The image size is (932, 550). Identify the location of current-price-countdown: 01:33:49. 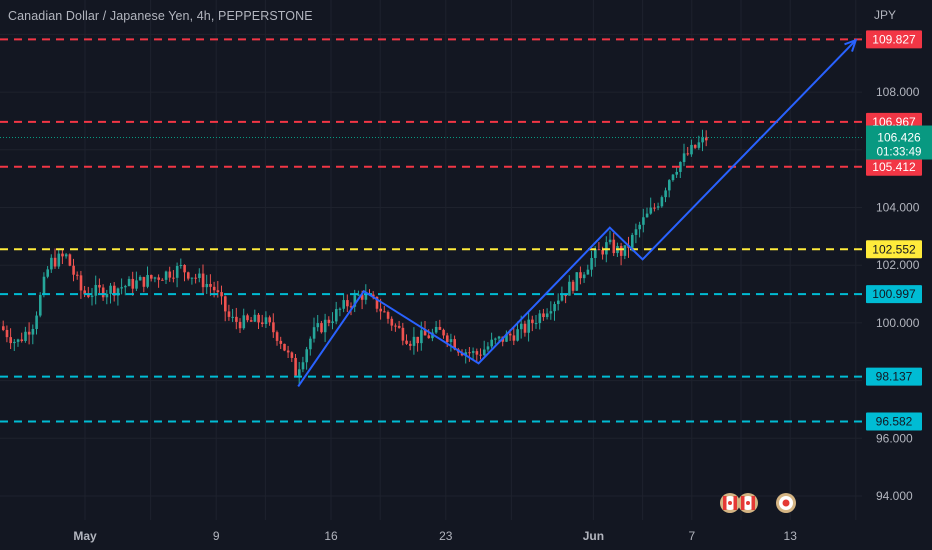
(899, 153).